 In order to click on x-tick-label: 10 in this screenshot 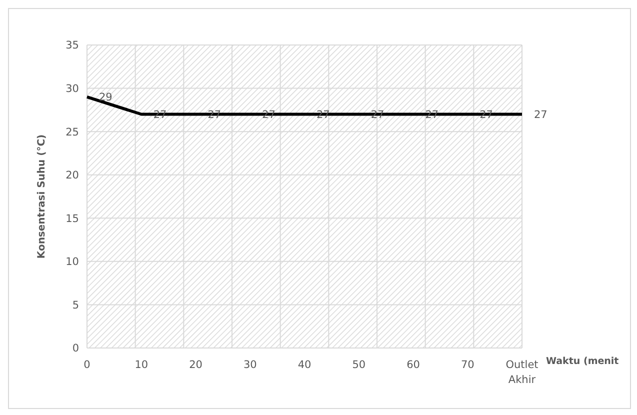, I will do `click(141, 365)`.